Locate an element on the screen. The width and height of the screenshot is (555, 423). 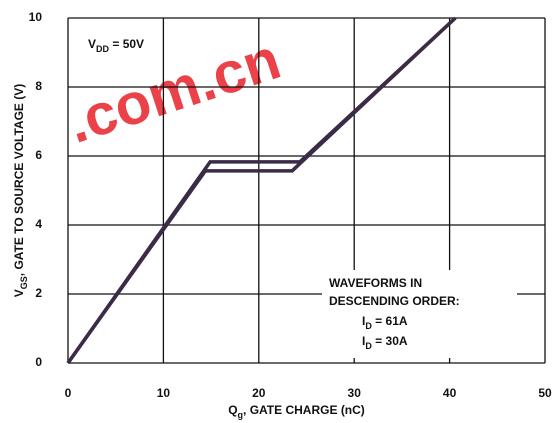
y-tick-label: 0 is located at coordinates (38, 362).